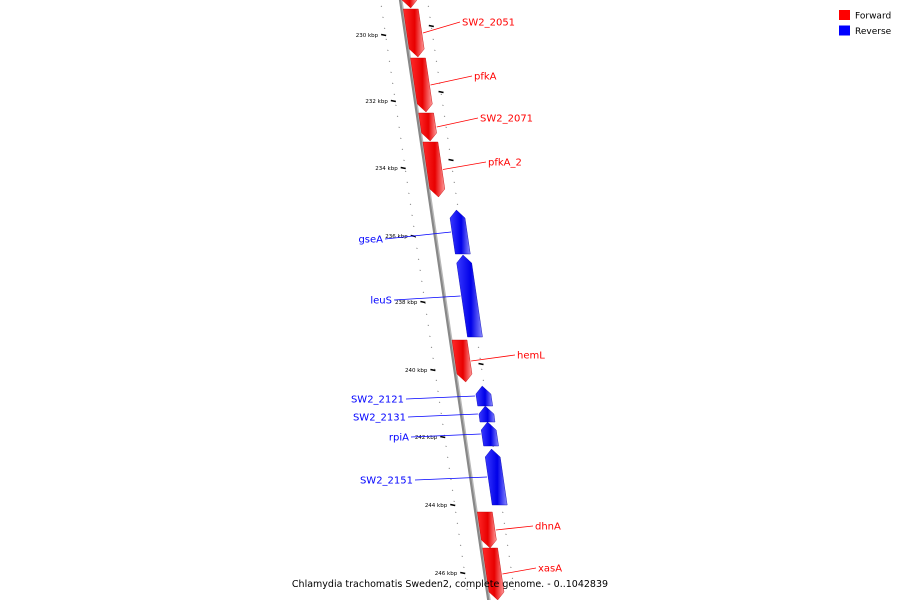 Image resolution: width=900 pixels, height=600 pixels. Describe the element at coordinates (493, 573) in the screenshot. I see `gene-arrow-xasa` at that location.